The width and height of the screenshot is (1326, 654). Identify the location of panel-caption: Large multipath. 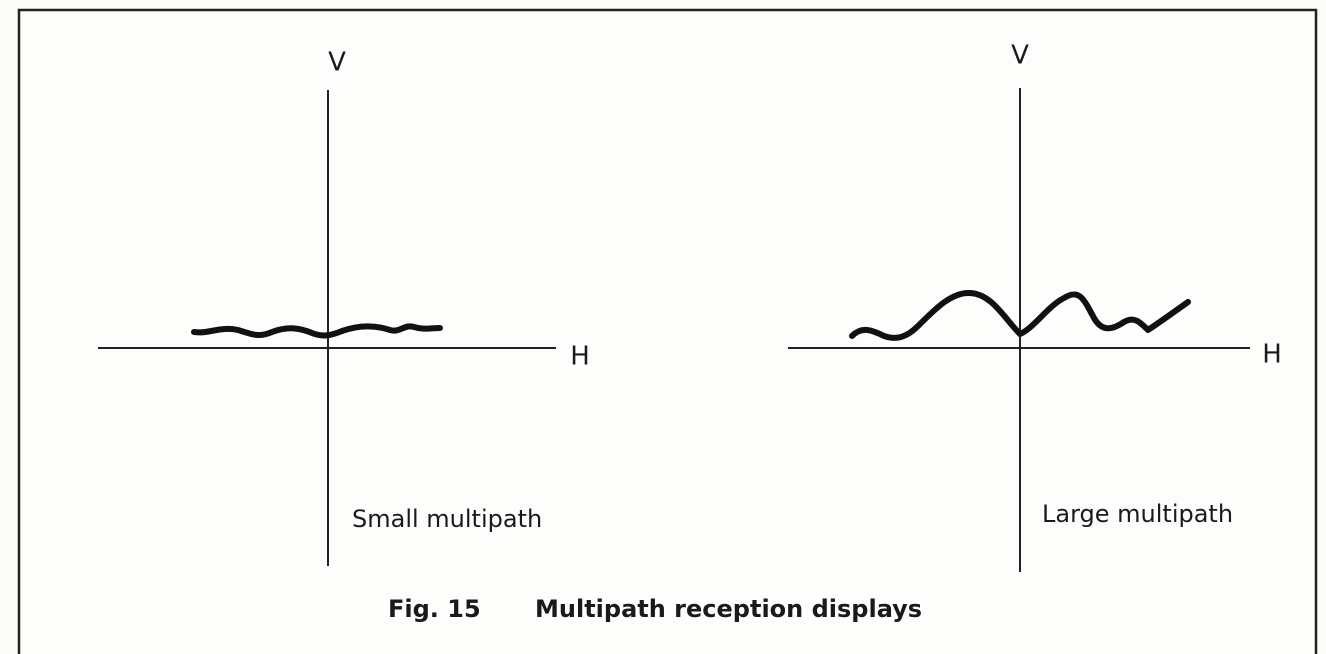
(1137, 514).